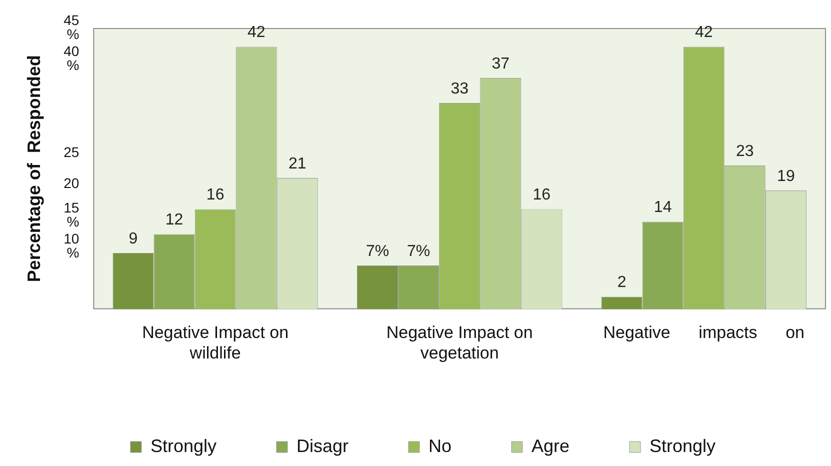 This screenshot has width=831, height=466. What do you see at coordinates (322, 446) in the screenshot?
I see `legend-label: Disagr` at bounding box center [322, 446].